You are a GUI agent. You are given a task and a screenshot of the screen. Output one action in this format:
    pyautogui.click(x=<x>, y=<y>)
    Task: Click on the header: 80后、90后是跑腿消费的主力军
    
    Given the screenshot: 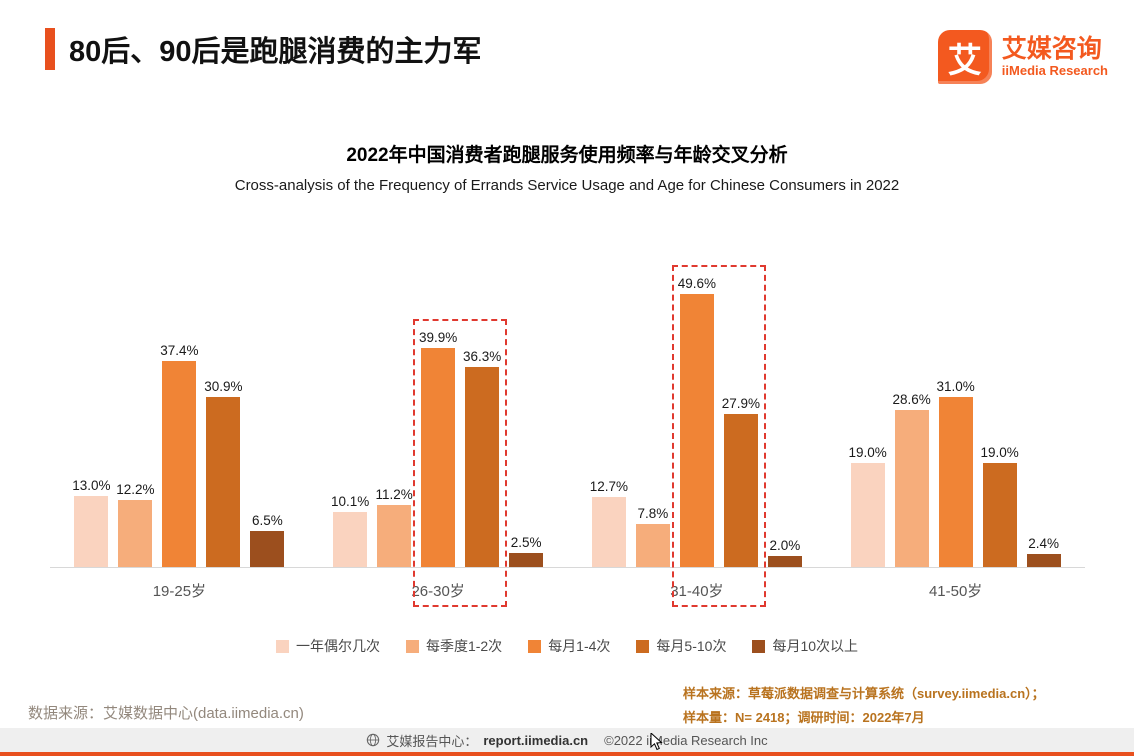 What is the action you would take?
    pyautogui.click(x=263, y=49)
    